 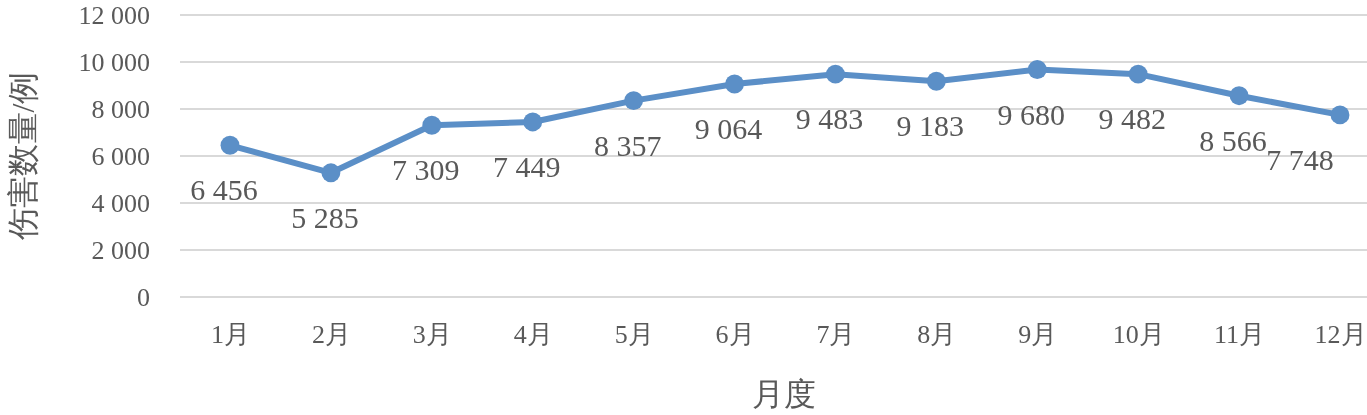 I want to click on data-label: 7 449, so click(x=526, y=166).